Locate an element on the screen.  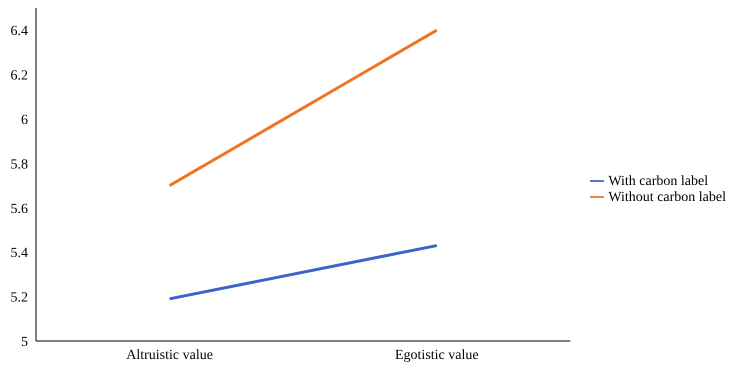
legend-label: With carbon label is located at coordinates (658, 181).